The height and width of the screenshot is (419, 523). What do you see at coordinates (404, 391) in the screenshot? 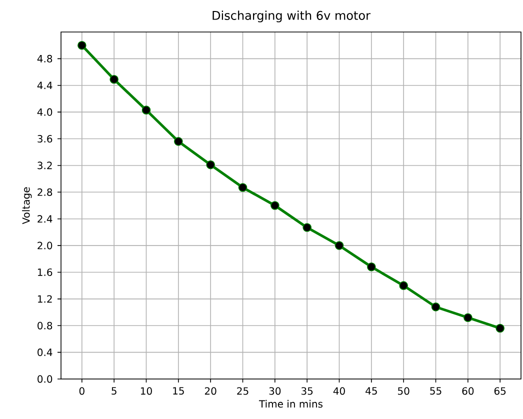
I see `x-tick-label: 50` at bounding box center [404, 391].